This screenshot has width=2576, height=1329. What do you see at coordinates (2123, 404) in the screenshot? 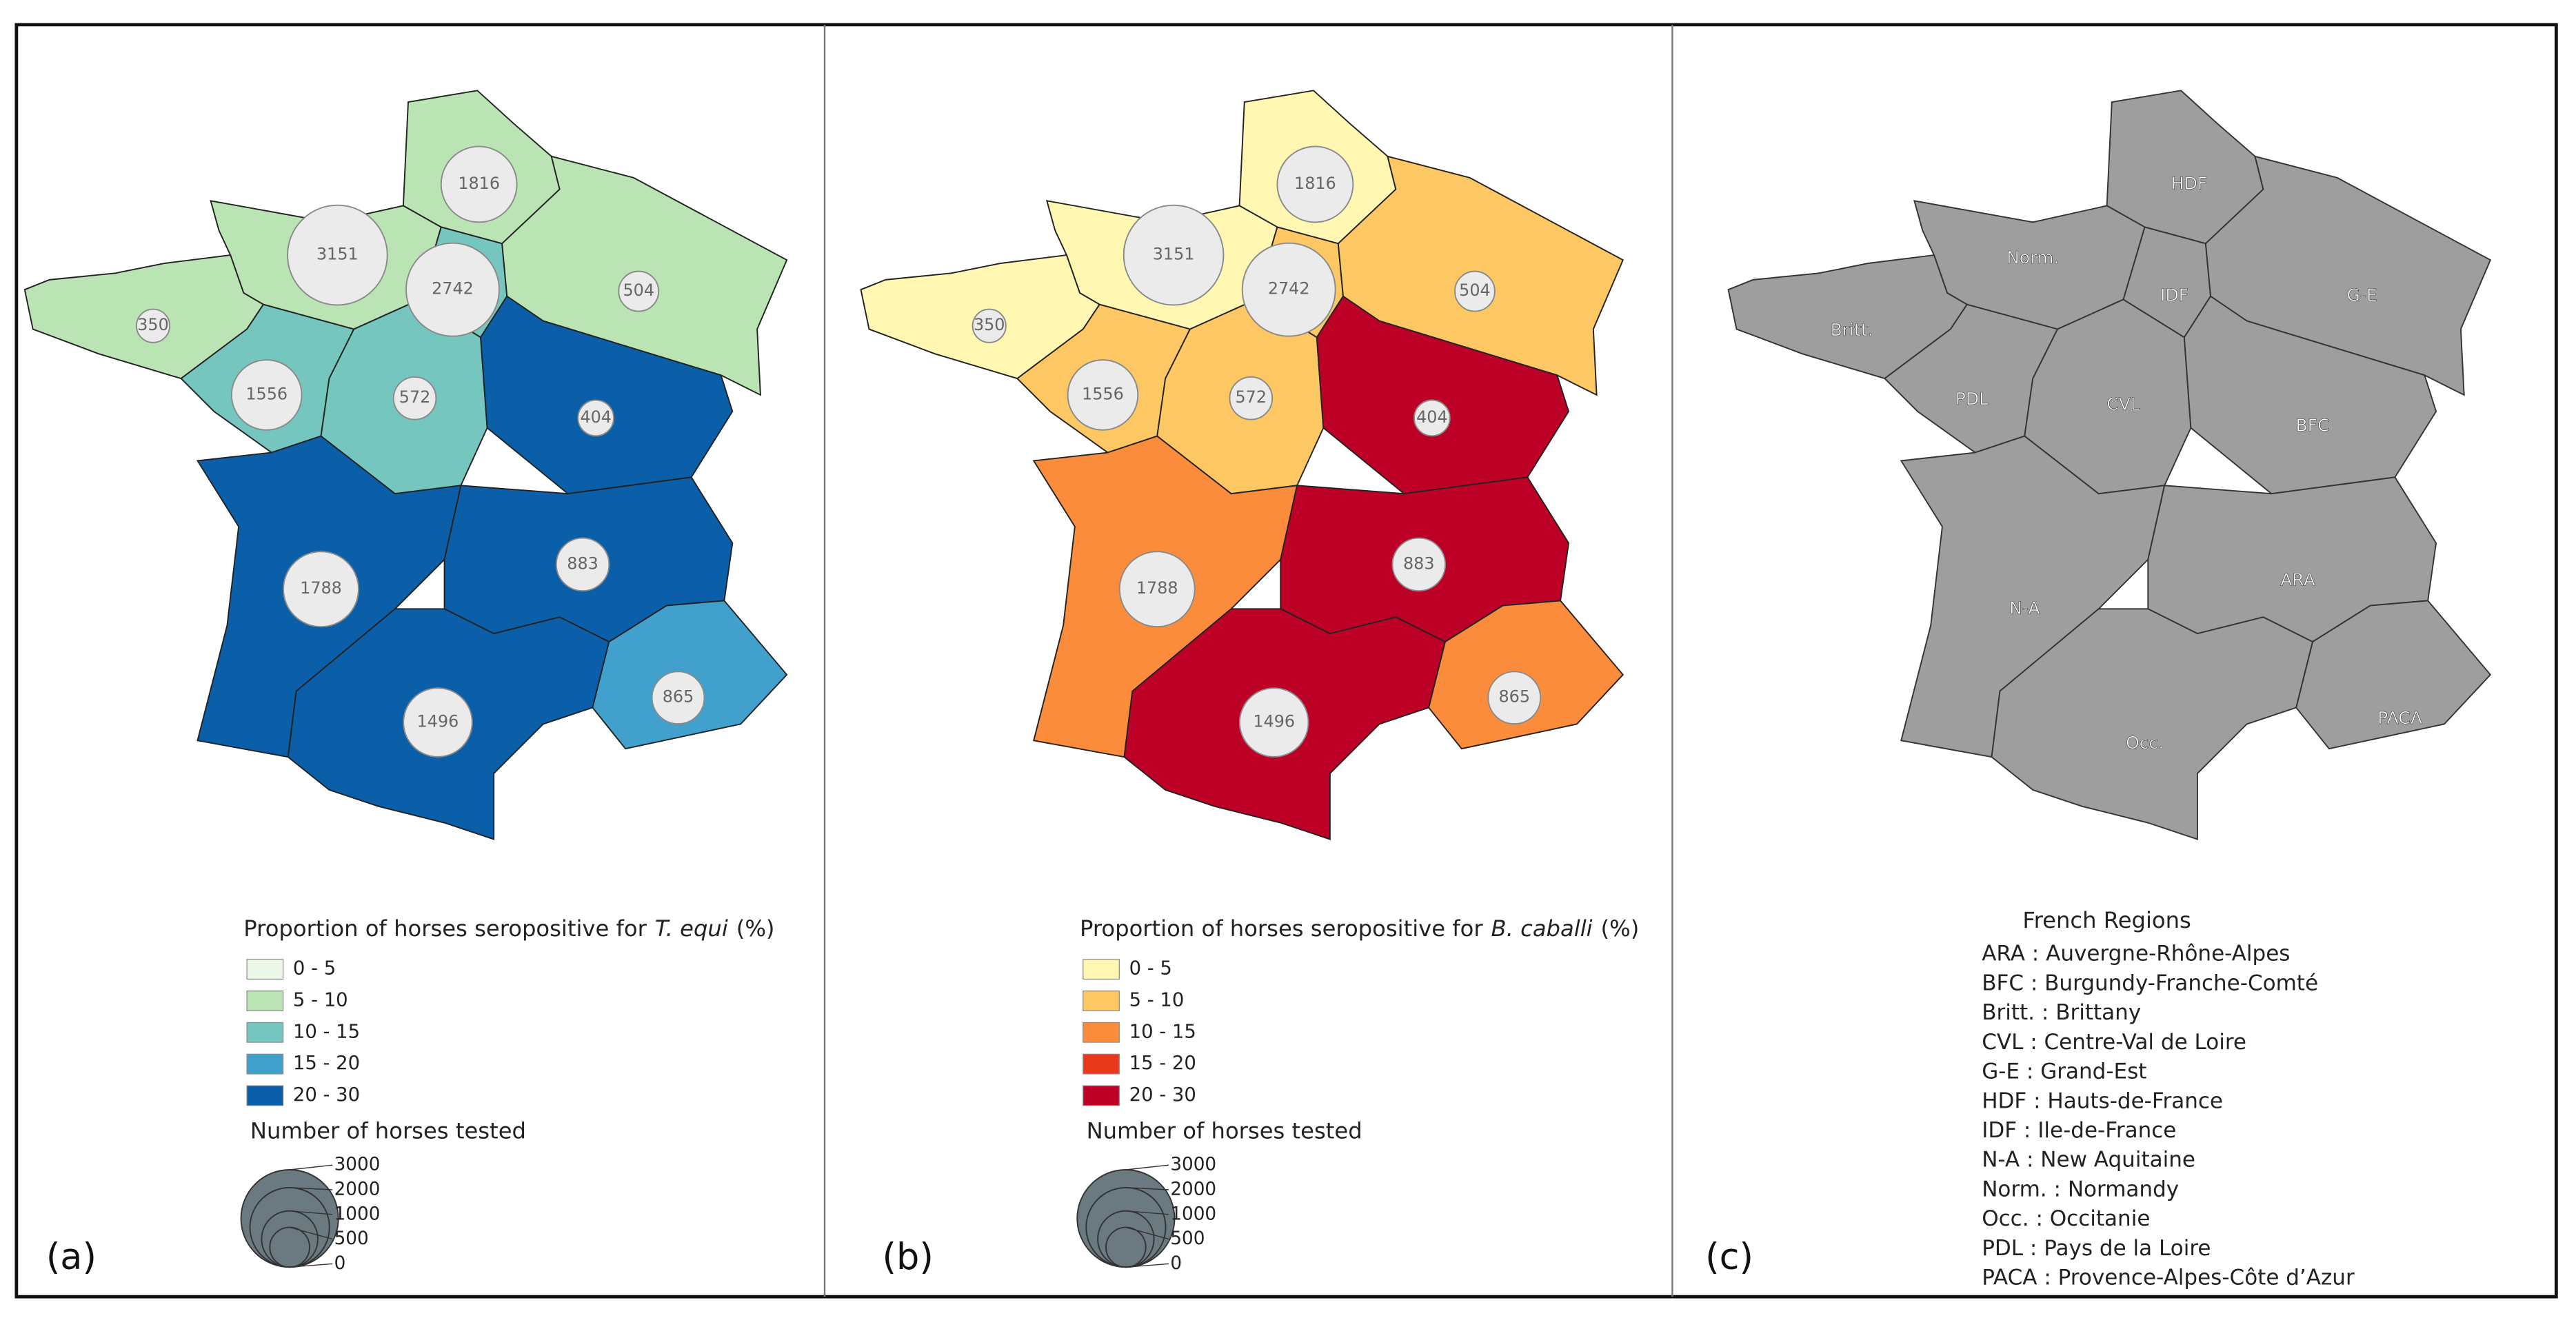
I see `region-label: CVL` at bounding box center [2123, 404].